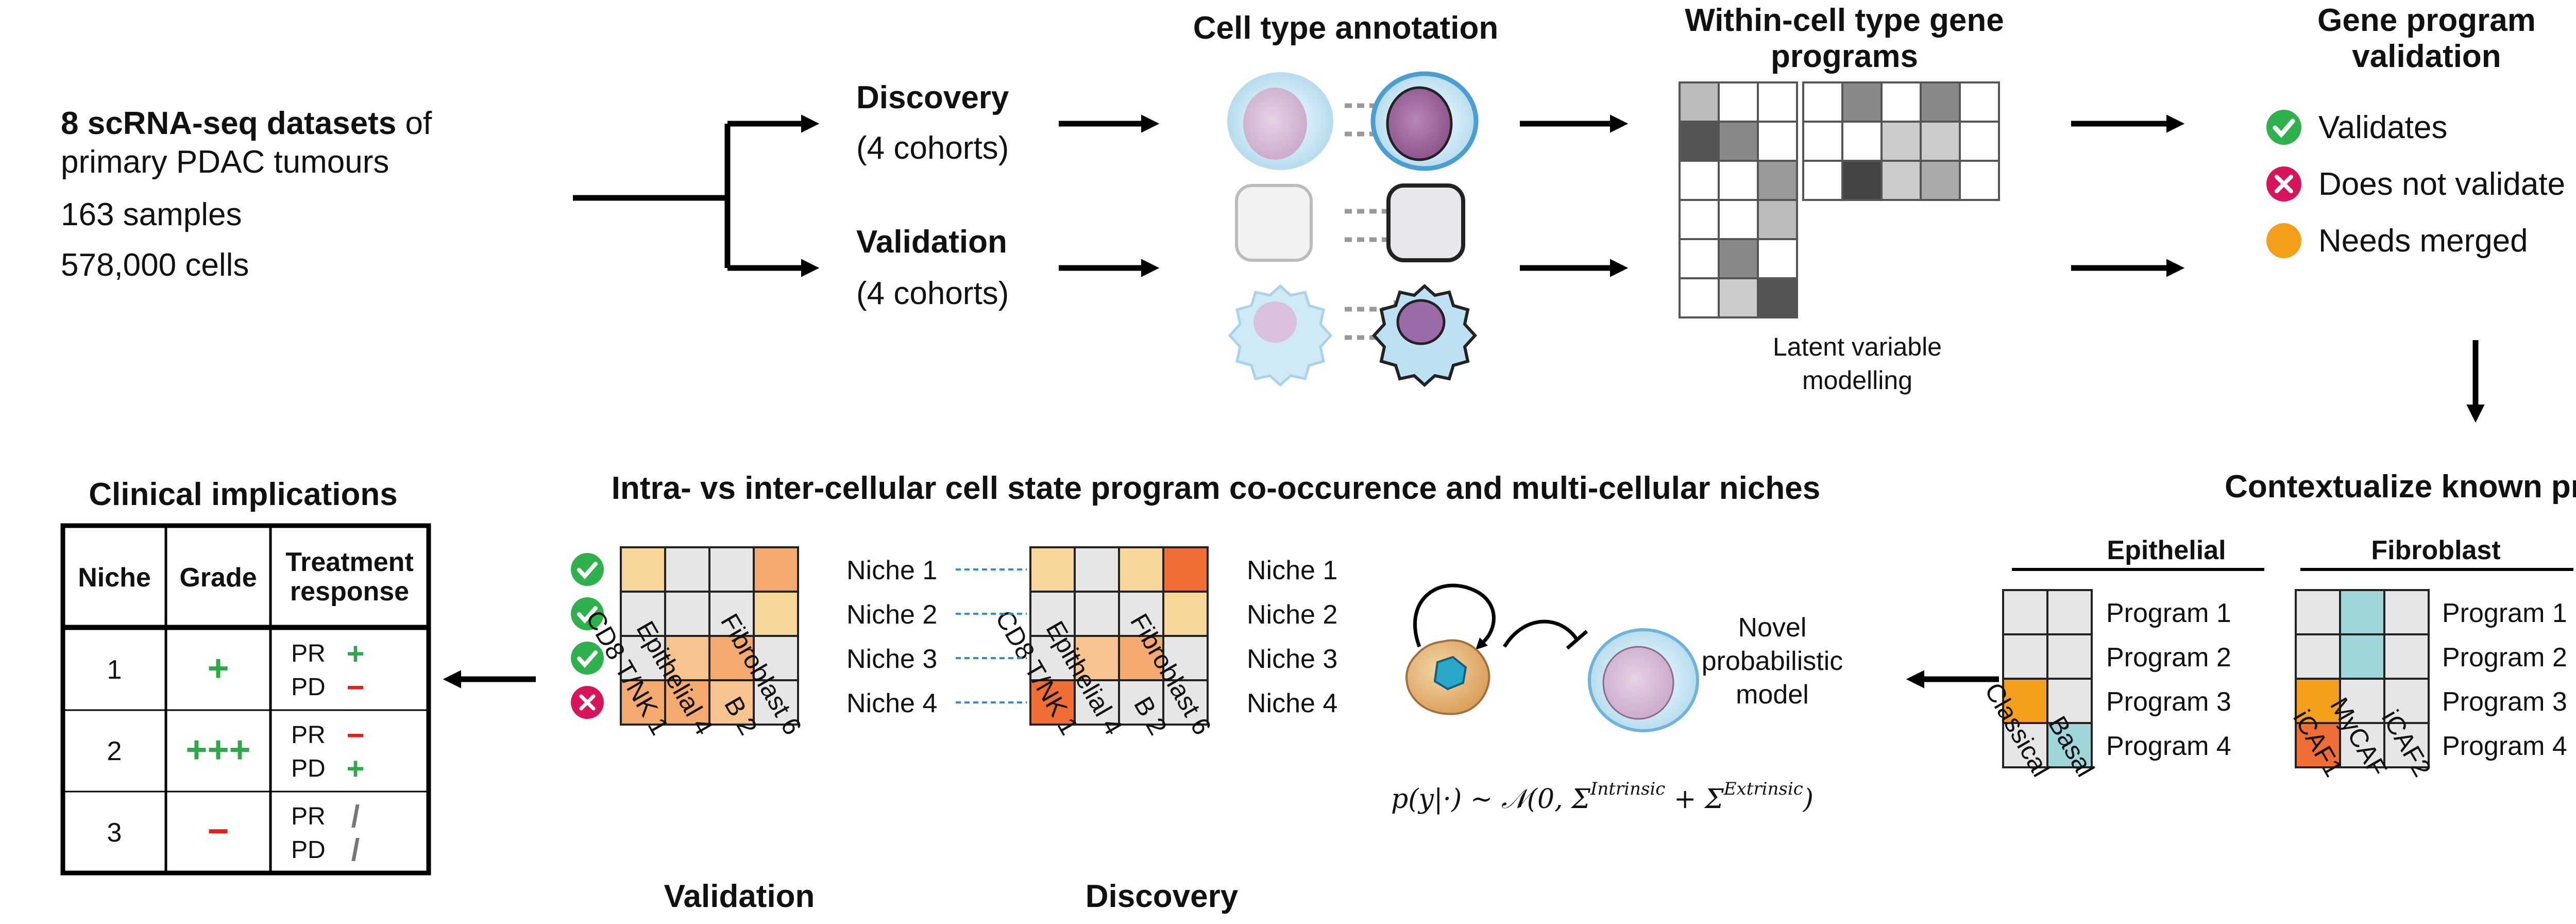 This screenshot has height=924, width=2576. I want to click on grade-value: −, so click(218, 831).